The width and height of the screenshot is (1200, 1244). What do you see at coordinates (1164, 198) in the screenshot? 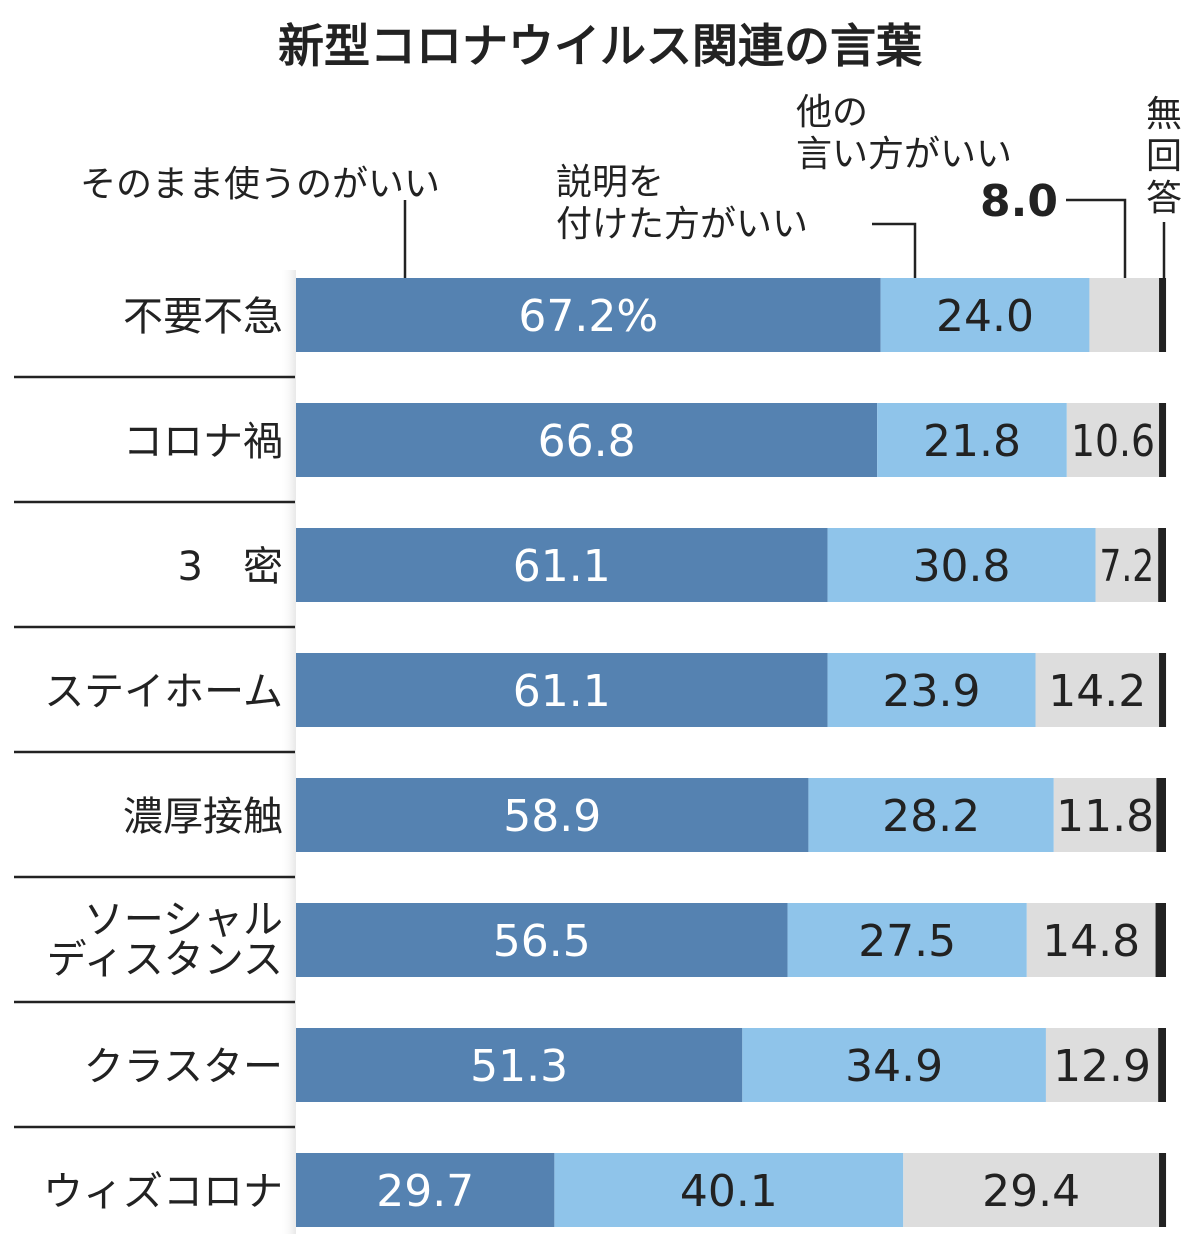
I see `legend-label-series4-char3: 答` at bounding box center [1164, 198].